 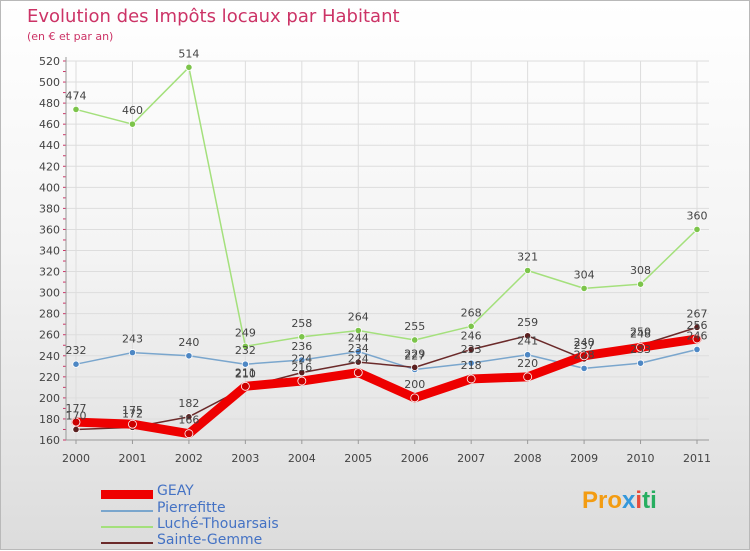 What do you see at coordinates (301, 323) in the screenshot?
I see `data-label: 258` at bounding box center [301, 323].